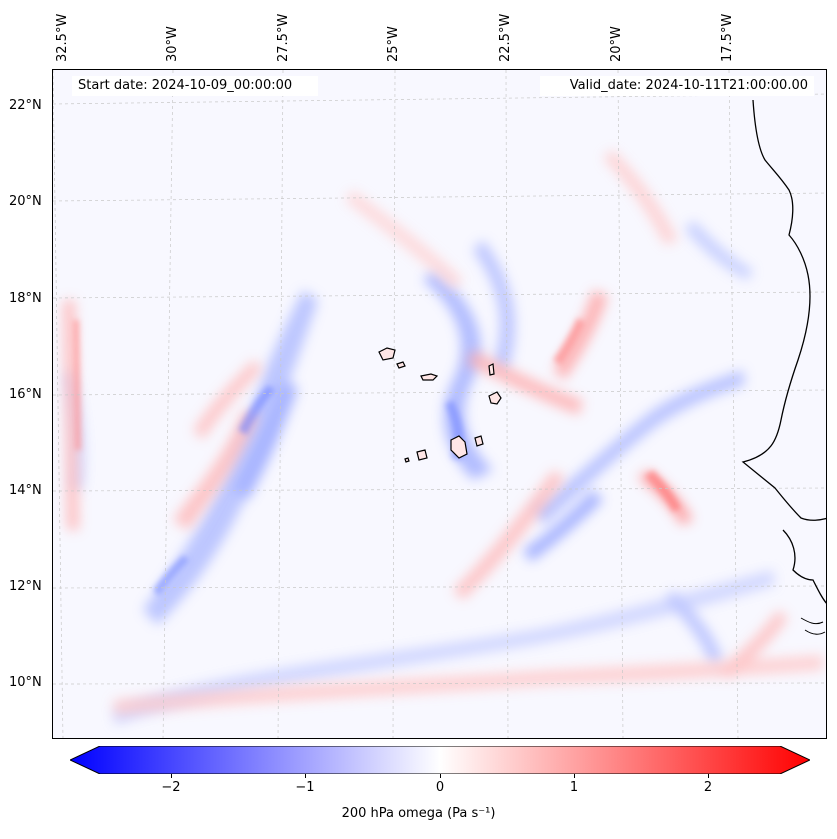  What do you see at coordinates (677, 86) in the screenshot?
I see `valid-date-label: Valid_date: 2024-10-11T21:00:00.00` at bounding box center [677, 86].